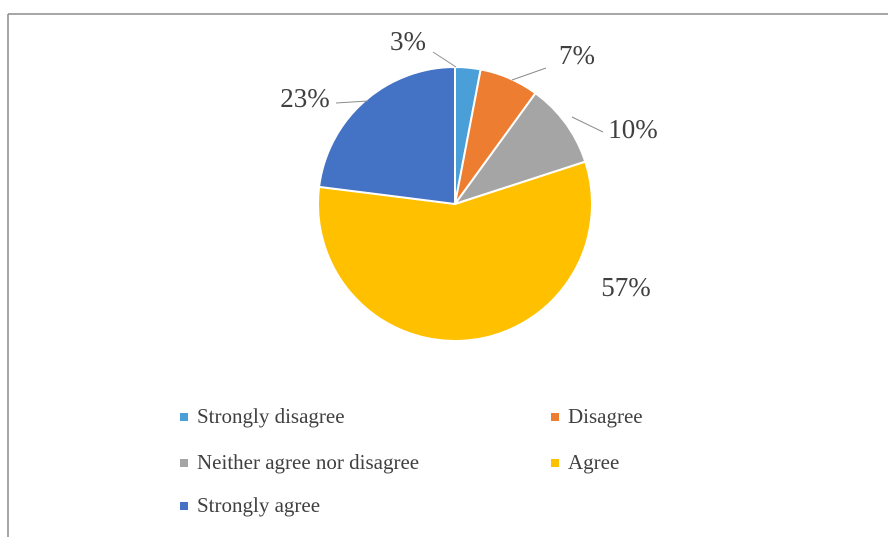 Image resolution: width=888 pixels, height=537 pixels. I want to click on pie-slice-agree, so click(455, 251).